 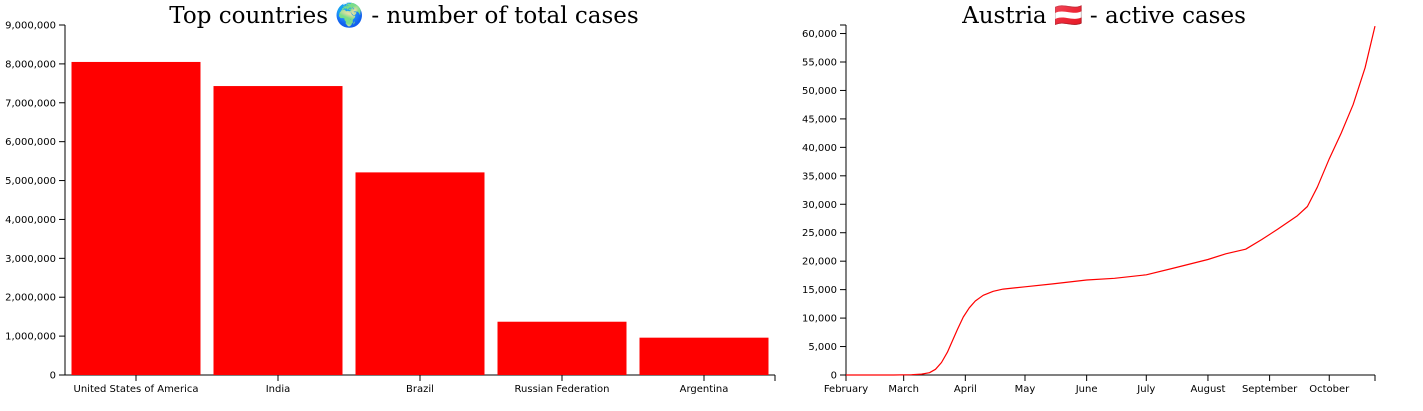 I want to click on x-tick-label: May, so click(x=1025, y=389).